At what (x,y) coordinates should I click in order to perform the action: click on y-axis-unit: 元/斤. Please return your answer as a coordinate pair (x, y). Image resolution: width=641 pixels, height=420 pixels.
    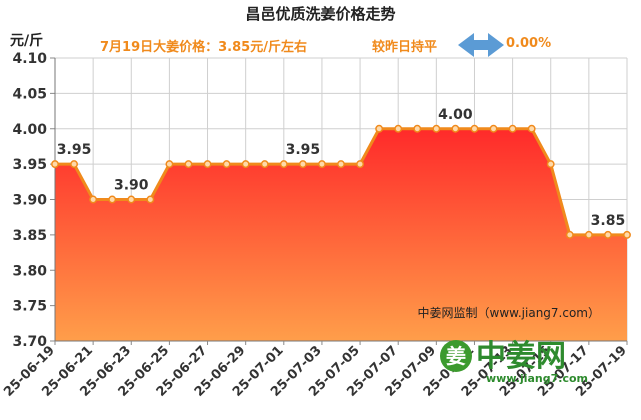
    Looking at the image, I should click on (27, 41).